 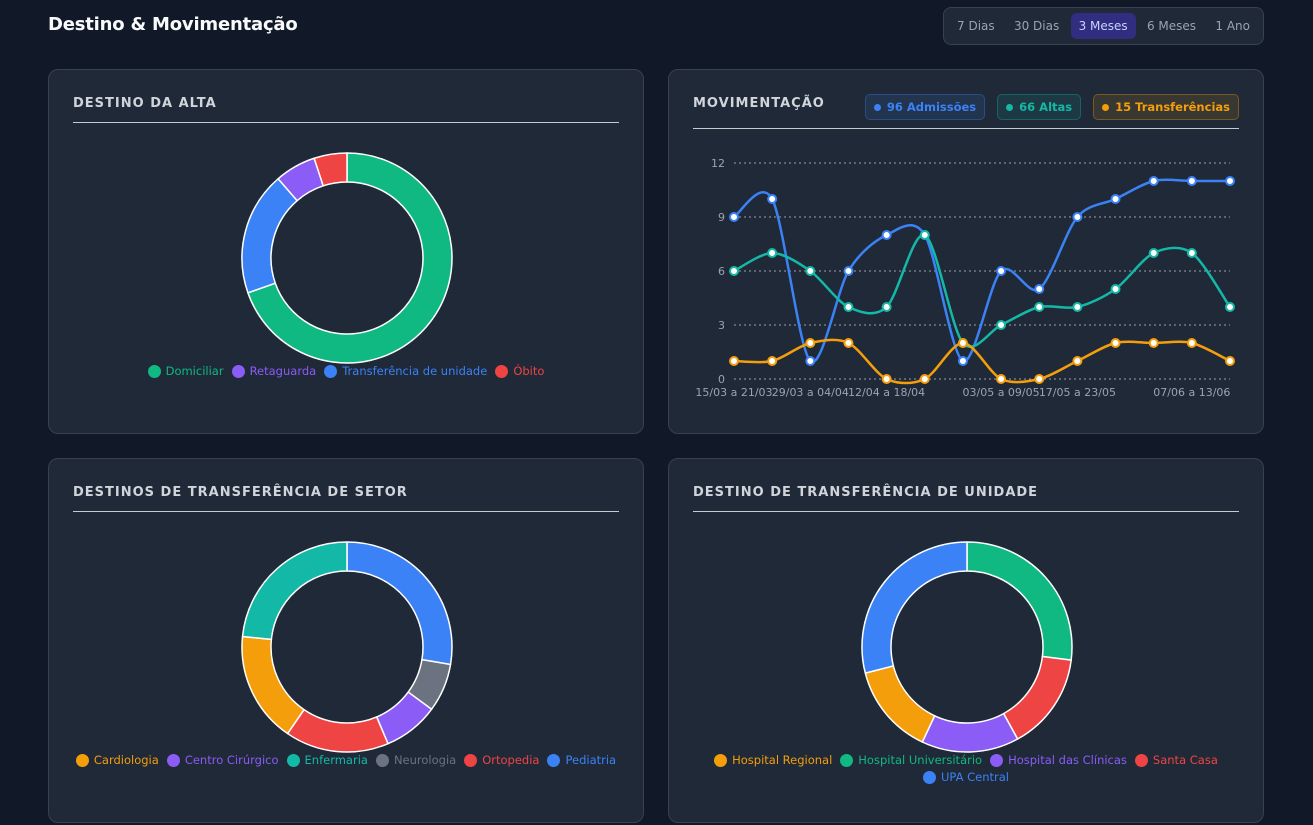 I want to click on slice-hospital-universitario, so click(x=1019, y=601).